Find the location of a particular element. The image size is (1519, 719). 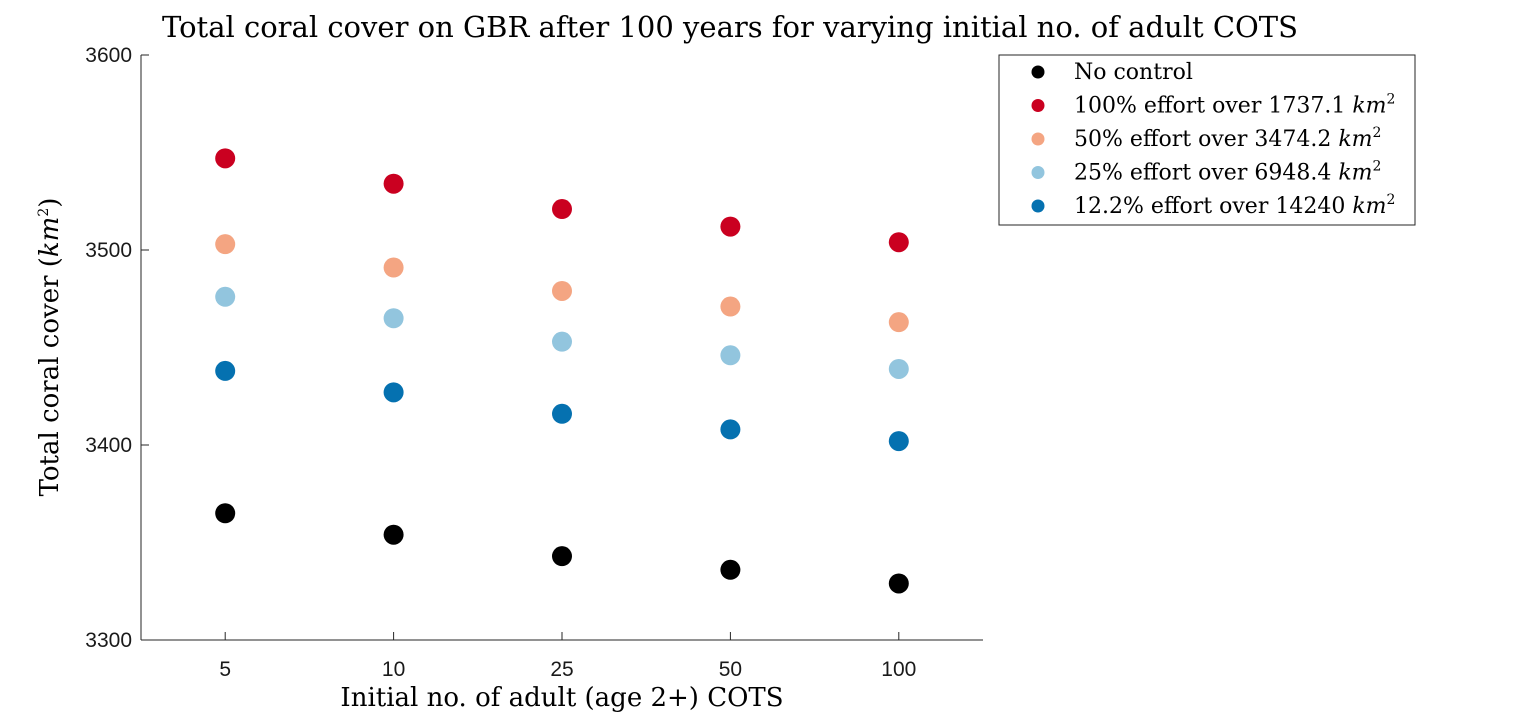

x-axis-label: Initial no. of adult (age 2+) COTS is located at coordinates (561, 698).